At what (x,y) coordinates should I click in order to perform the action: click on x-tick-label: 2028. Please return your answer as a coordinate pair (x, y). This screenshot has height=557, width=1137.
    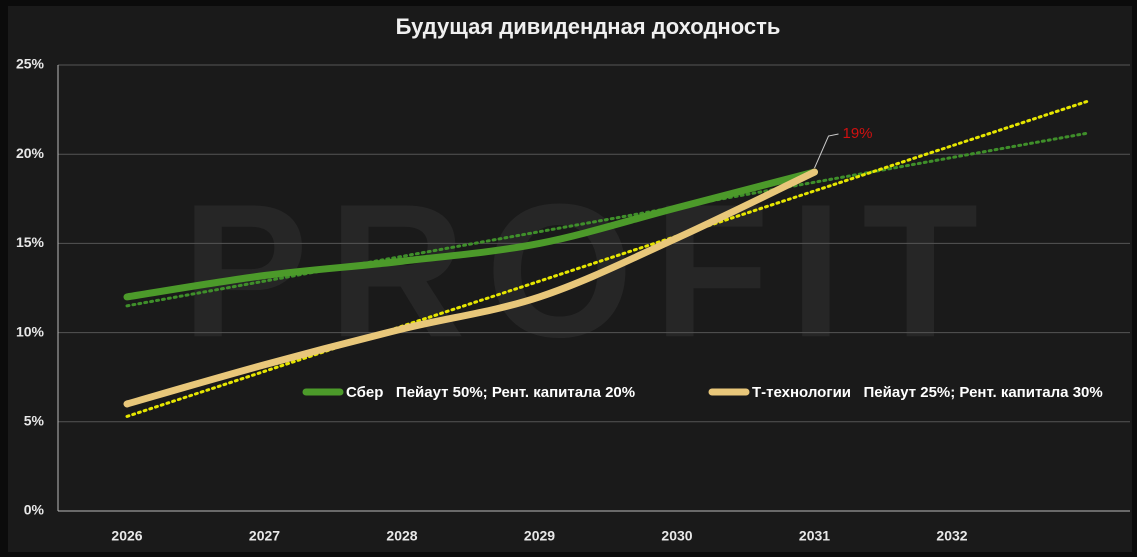
    Looking at the image, I should click on (401, 536).